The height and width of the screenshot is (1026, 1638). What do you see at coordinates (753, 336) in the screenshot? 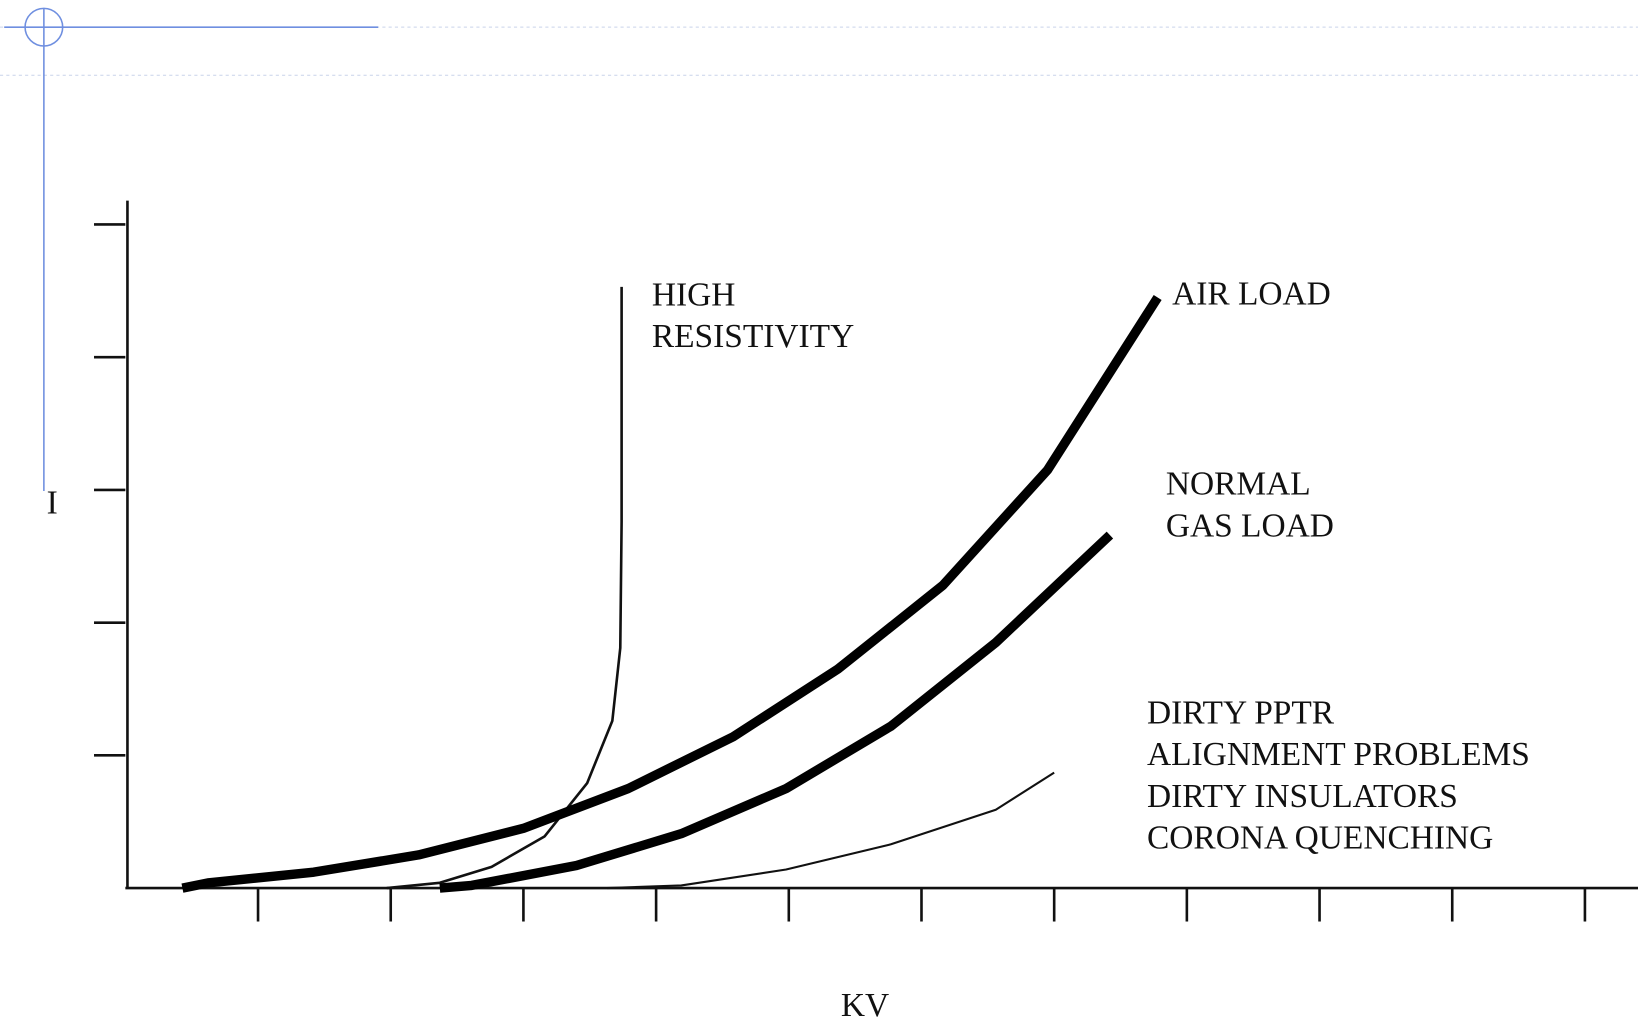
I see `curve-label: RESISTIVITY` at bounding box center [753, 336].